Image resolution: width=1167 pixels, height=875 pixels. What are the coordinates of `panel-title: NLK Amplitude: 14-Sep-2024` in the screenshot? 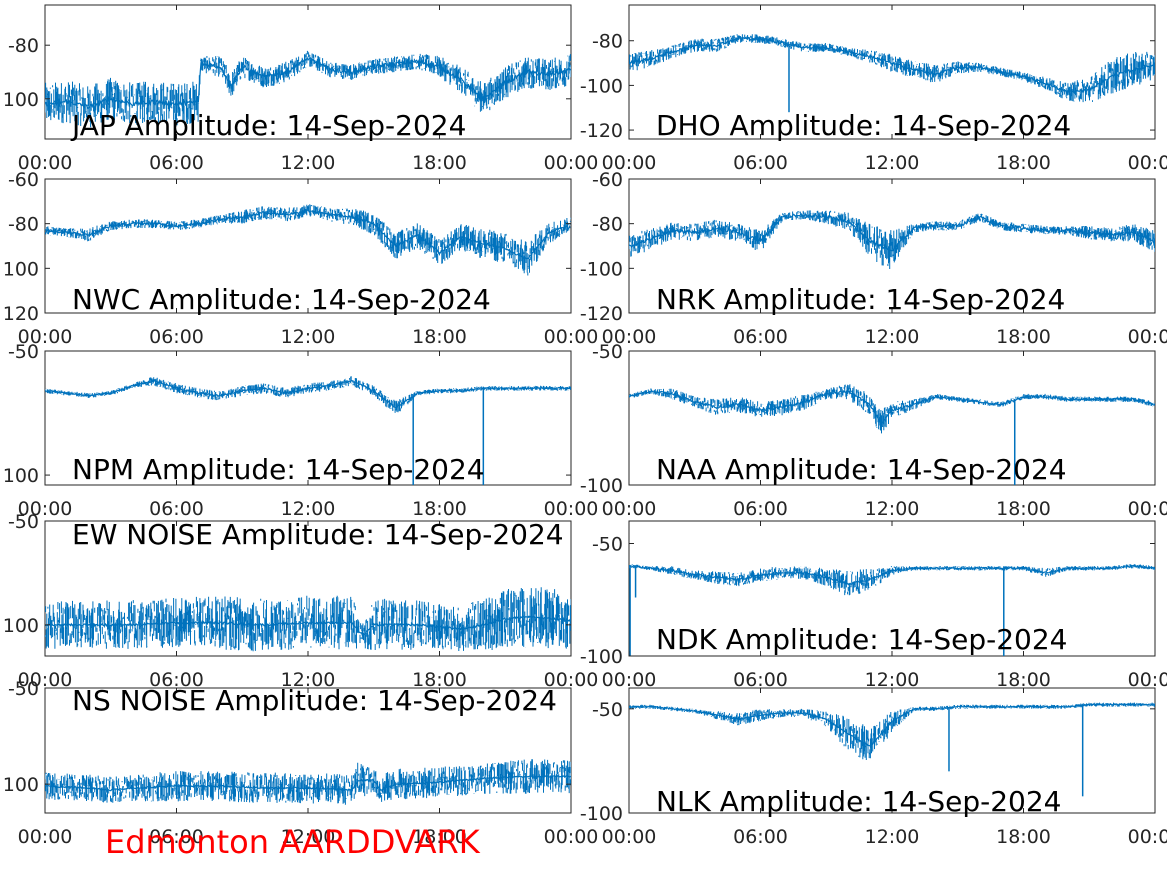 It's located at (859, 801).